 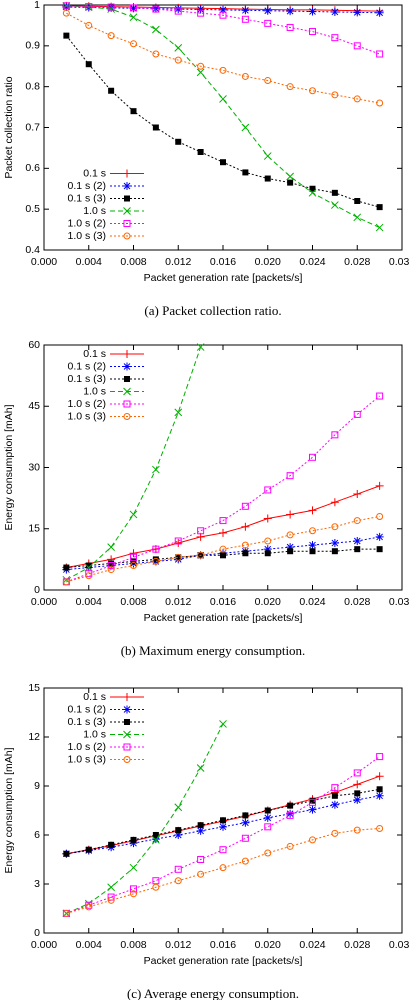 What do you see at coordinates (9, 127) in the screenshot?
I see `y-axis-label: Packet collection ratio` at bounding box center [9, 127].